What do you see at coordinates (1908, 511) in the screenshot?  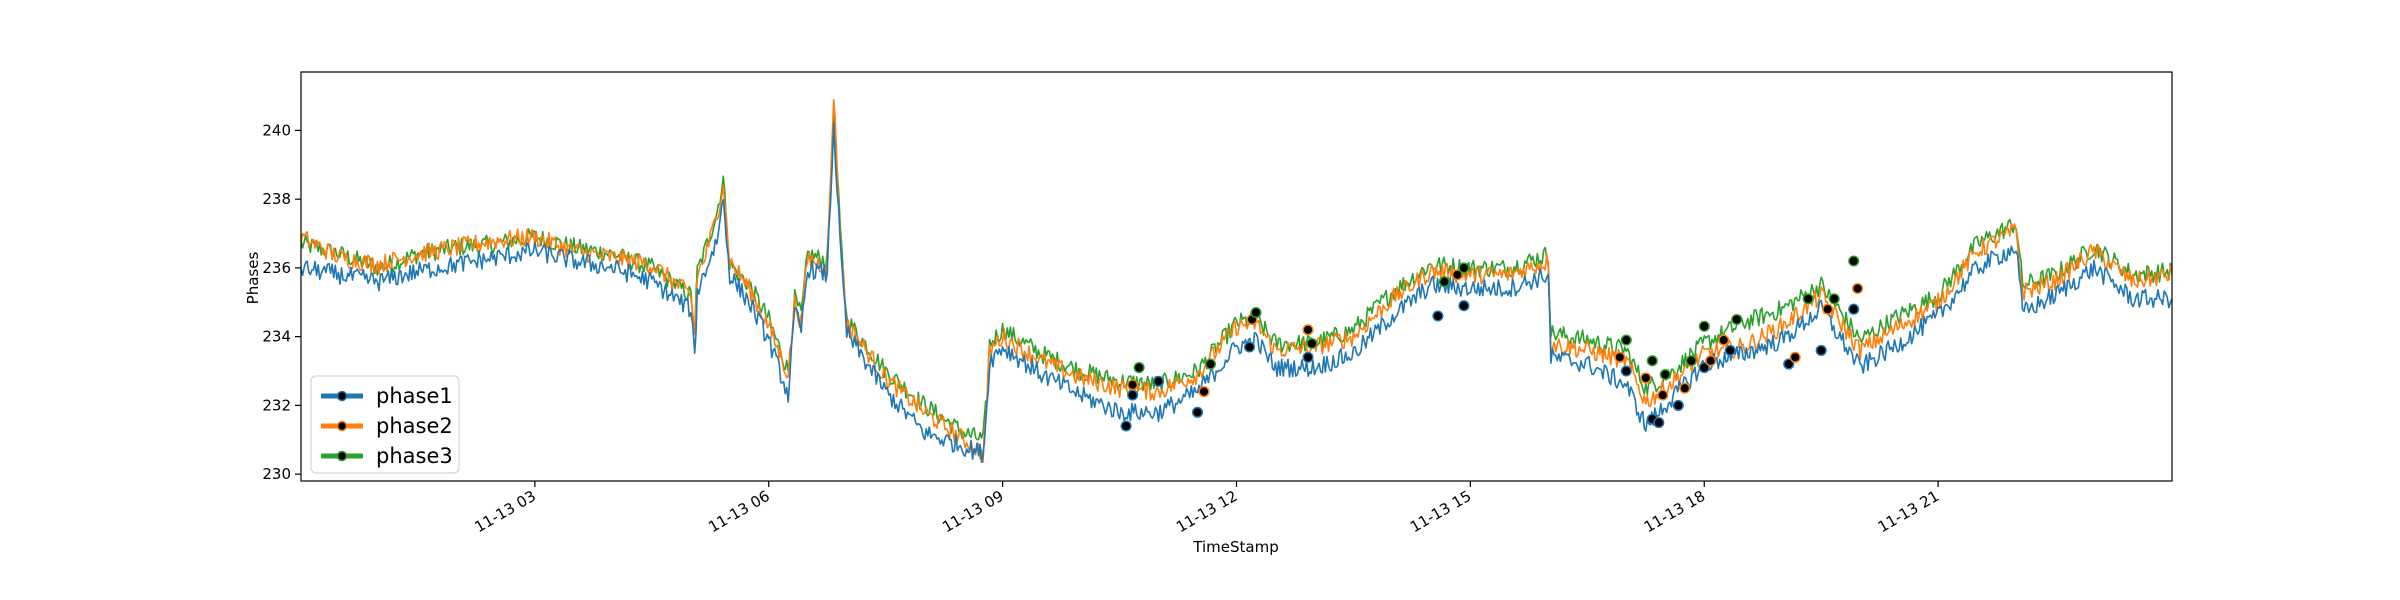 I see `x-tick-label: 11-13 21` at bounding box center [1908, 511].